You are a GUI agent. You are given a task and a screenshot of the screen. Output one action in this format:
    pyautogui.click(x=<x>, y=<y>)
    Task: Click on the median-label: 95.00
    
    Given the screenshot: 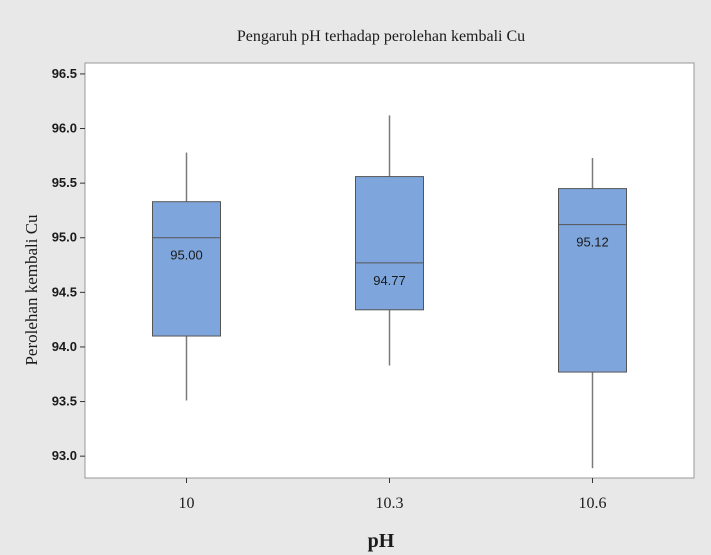 What is the action you would take?
    pyautogui.click(x=186, y=255)
    